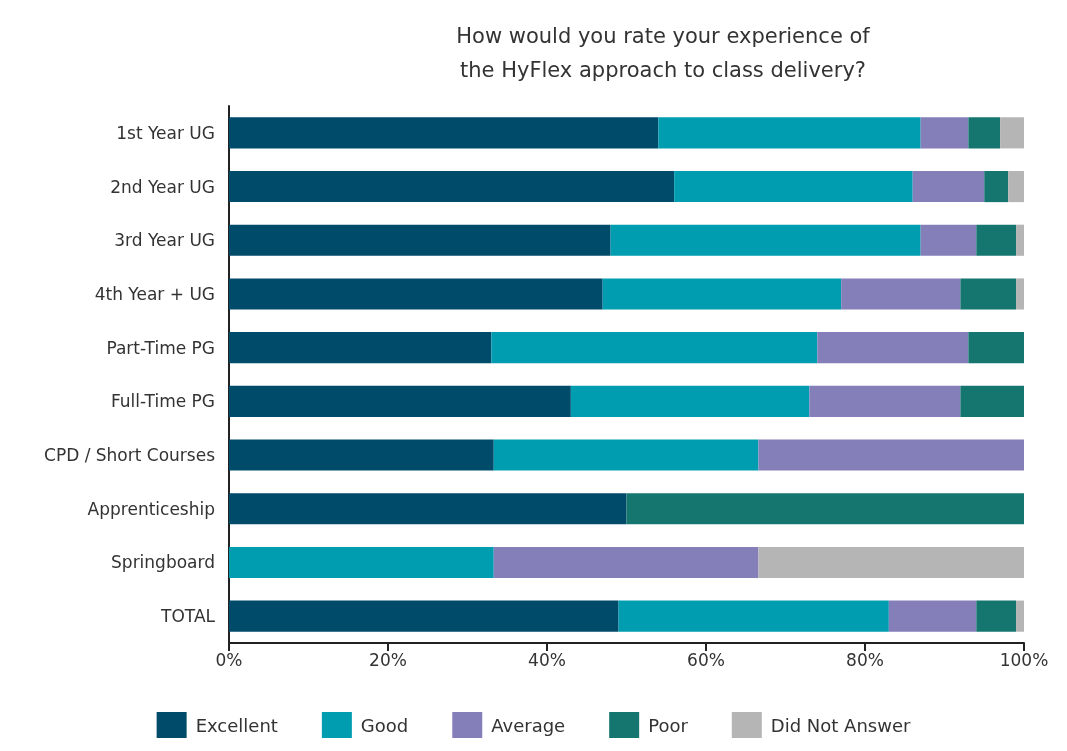 Image resolution: width=1067 pixels, height=751 pixels. I want to click on x-tick-label: 100%, so click(1024, 659).